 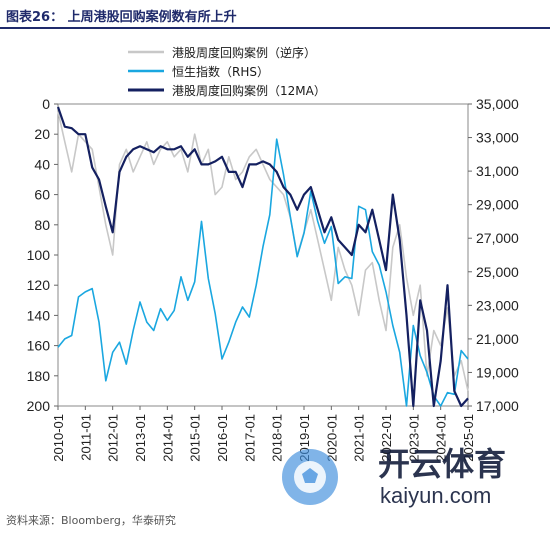 I want to click on y-right-tick-label: 33,000, so click(x=497, y=138).